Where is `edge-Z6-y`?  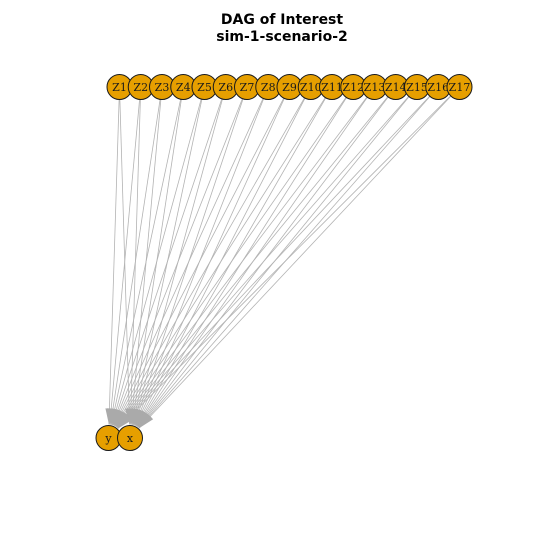
edge-Z6-y is located at coordinates (167, 262).